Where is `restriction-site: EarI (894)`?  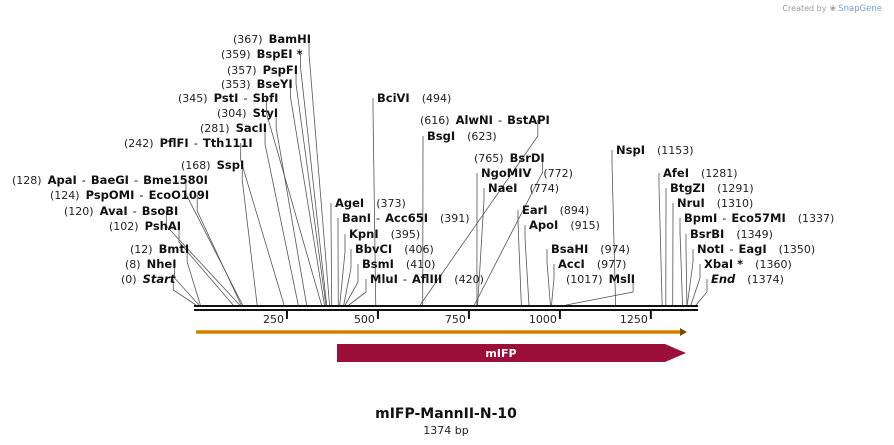 restriction-site: EarI (894) is located at coordinates (555, 210).